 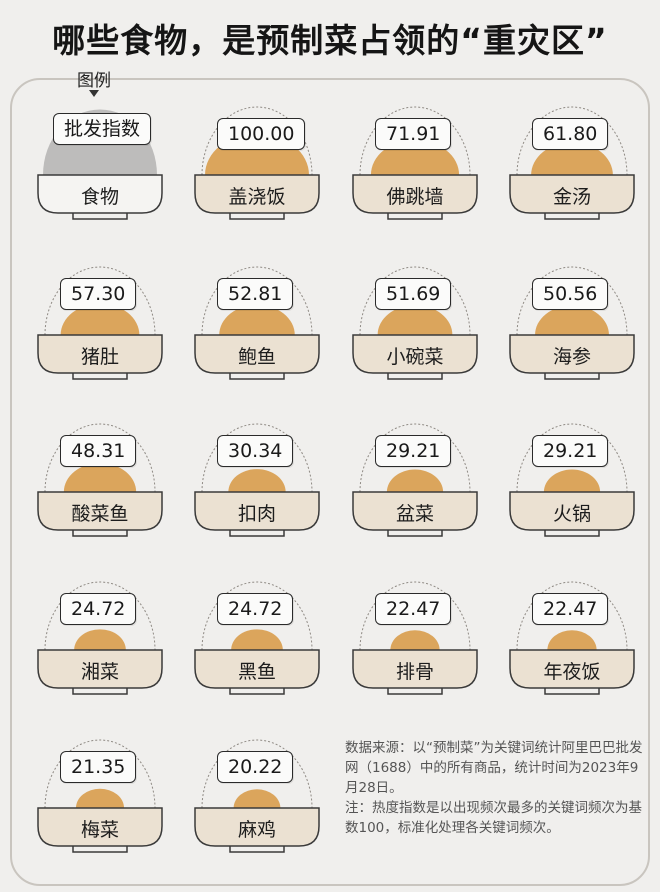 I want to click on index-value-label: 50.56, so click(x=570, y=294).